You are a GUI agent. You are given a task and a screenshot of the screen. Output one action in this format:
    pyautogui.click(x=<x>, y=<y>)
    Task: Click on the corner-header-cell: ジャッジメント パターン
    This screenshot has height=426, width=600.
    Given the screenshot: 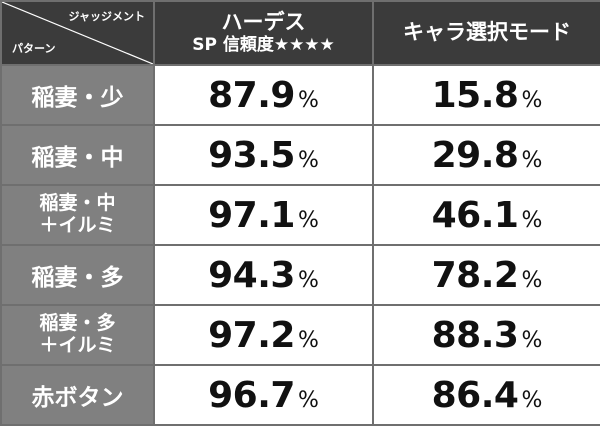 What is the action you would take?
    pyautogui.click(x=77, y=33)
    